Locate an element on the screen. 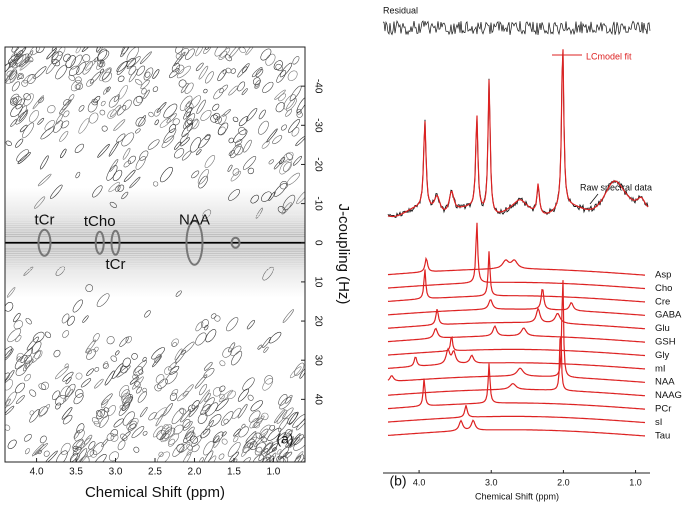 The image size is (685, 508). y-tick-label: 20 is located at coordinates (317, 321).